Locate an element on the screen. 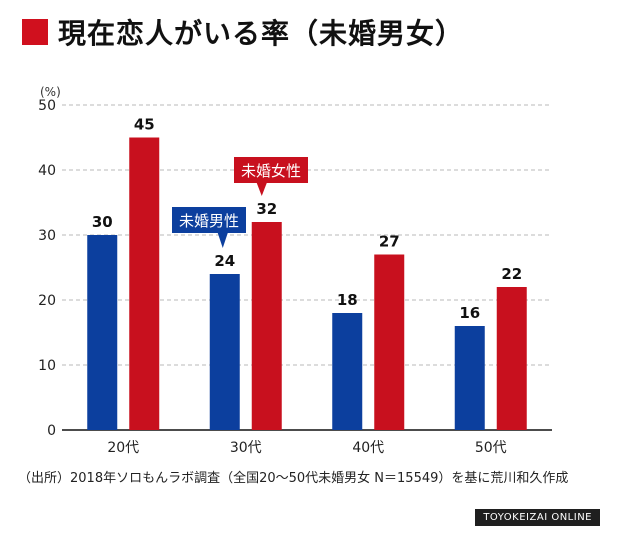 Image resolution: width=620 pixels, height=534 pixels. legend-male-text: 未婚男性 is located at coordinates (209, 221).